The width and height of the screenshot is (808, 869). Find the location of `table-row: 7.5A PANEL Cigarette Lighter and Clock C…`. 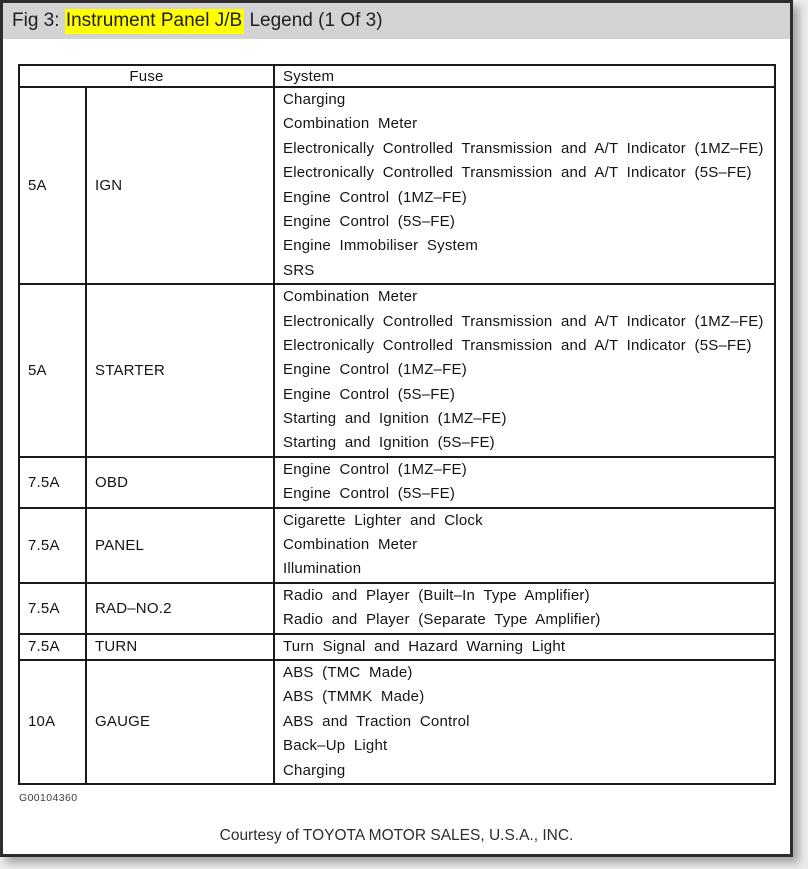

table-row: 7.5A PANEL Cigarette Lighter and Clock C… is located at coordinates (397, 545).